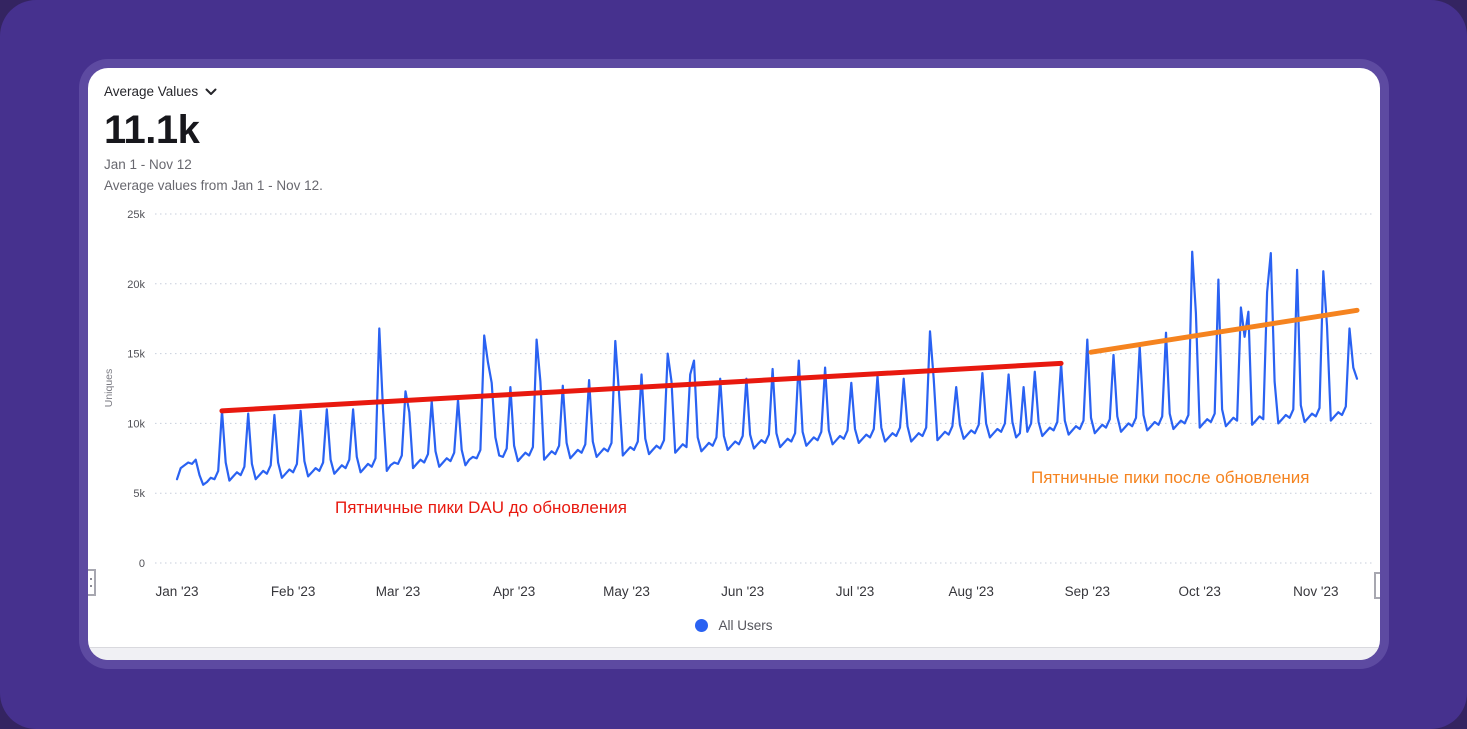 The width and height of the screenshot is (1467, 729). What do you see at coordinates (151, 91) in the screenshot?
I see `metric-selector-label: Average Values` at bounding box center [151, 91].